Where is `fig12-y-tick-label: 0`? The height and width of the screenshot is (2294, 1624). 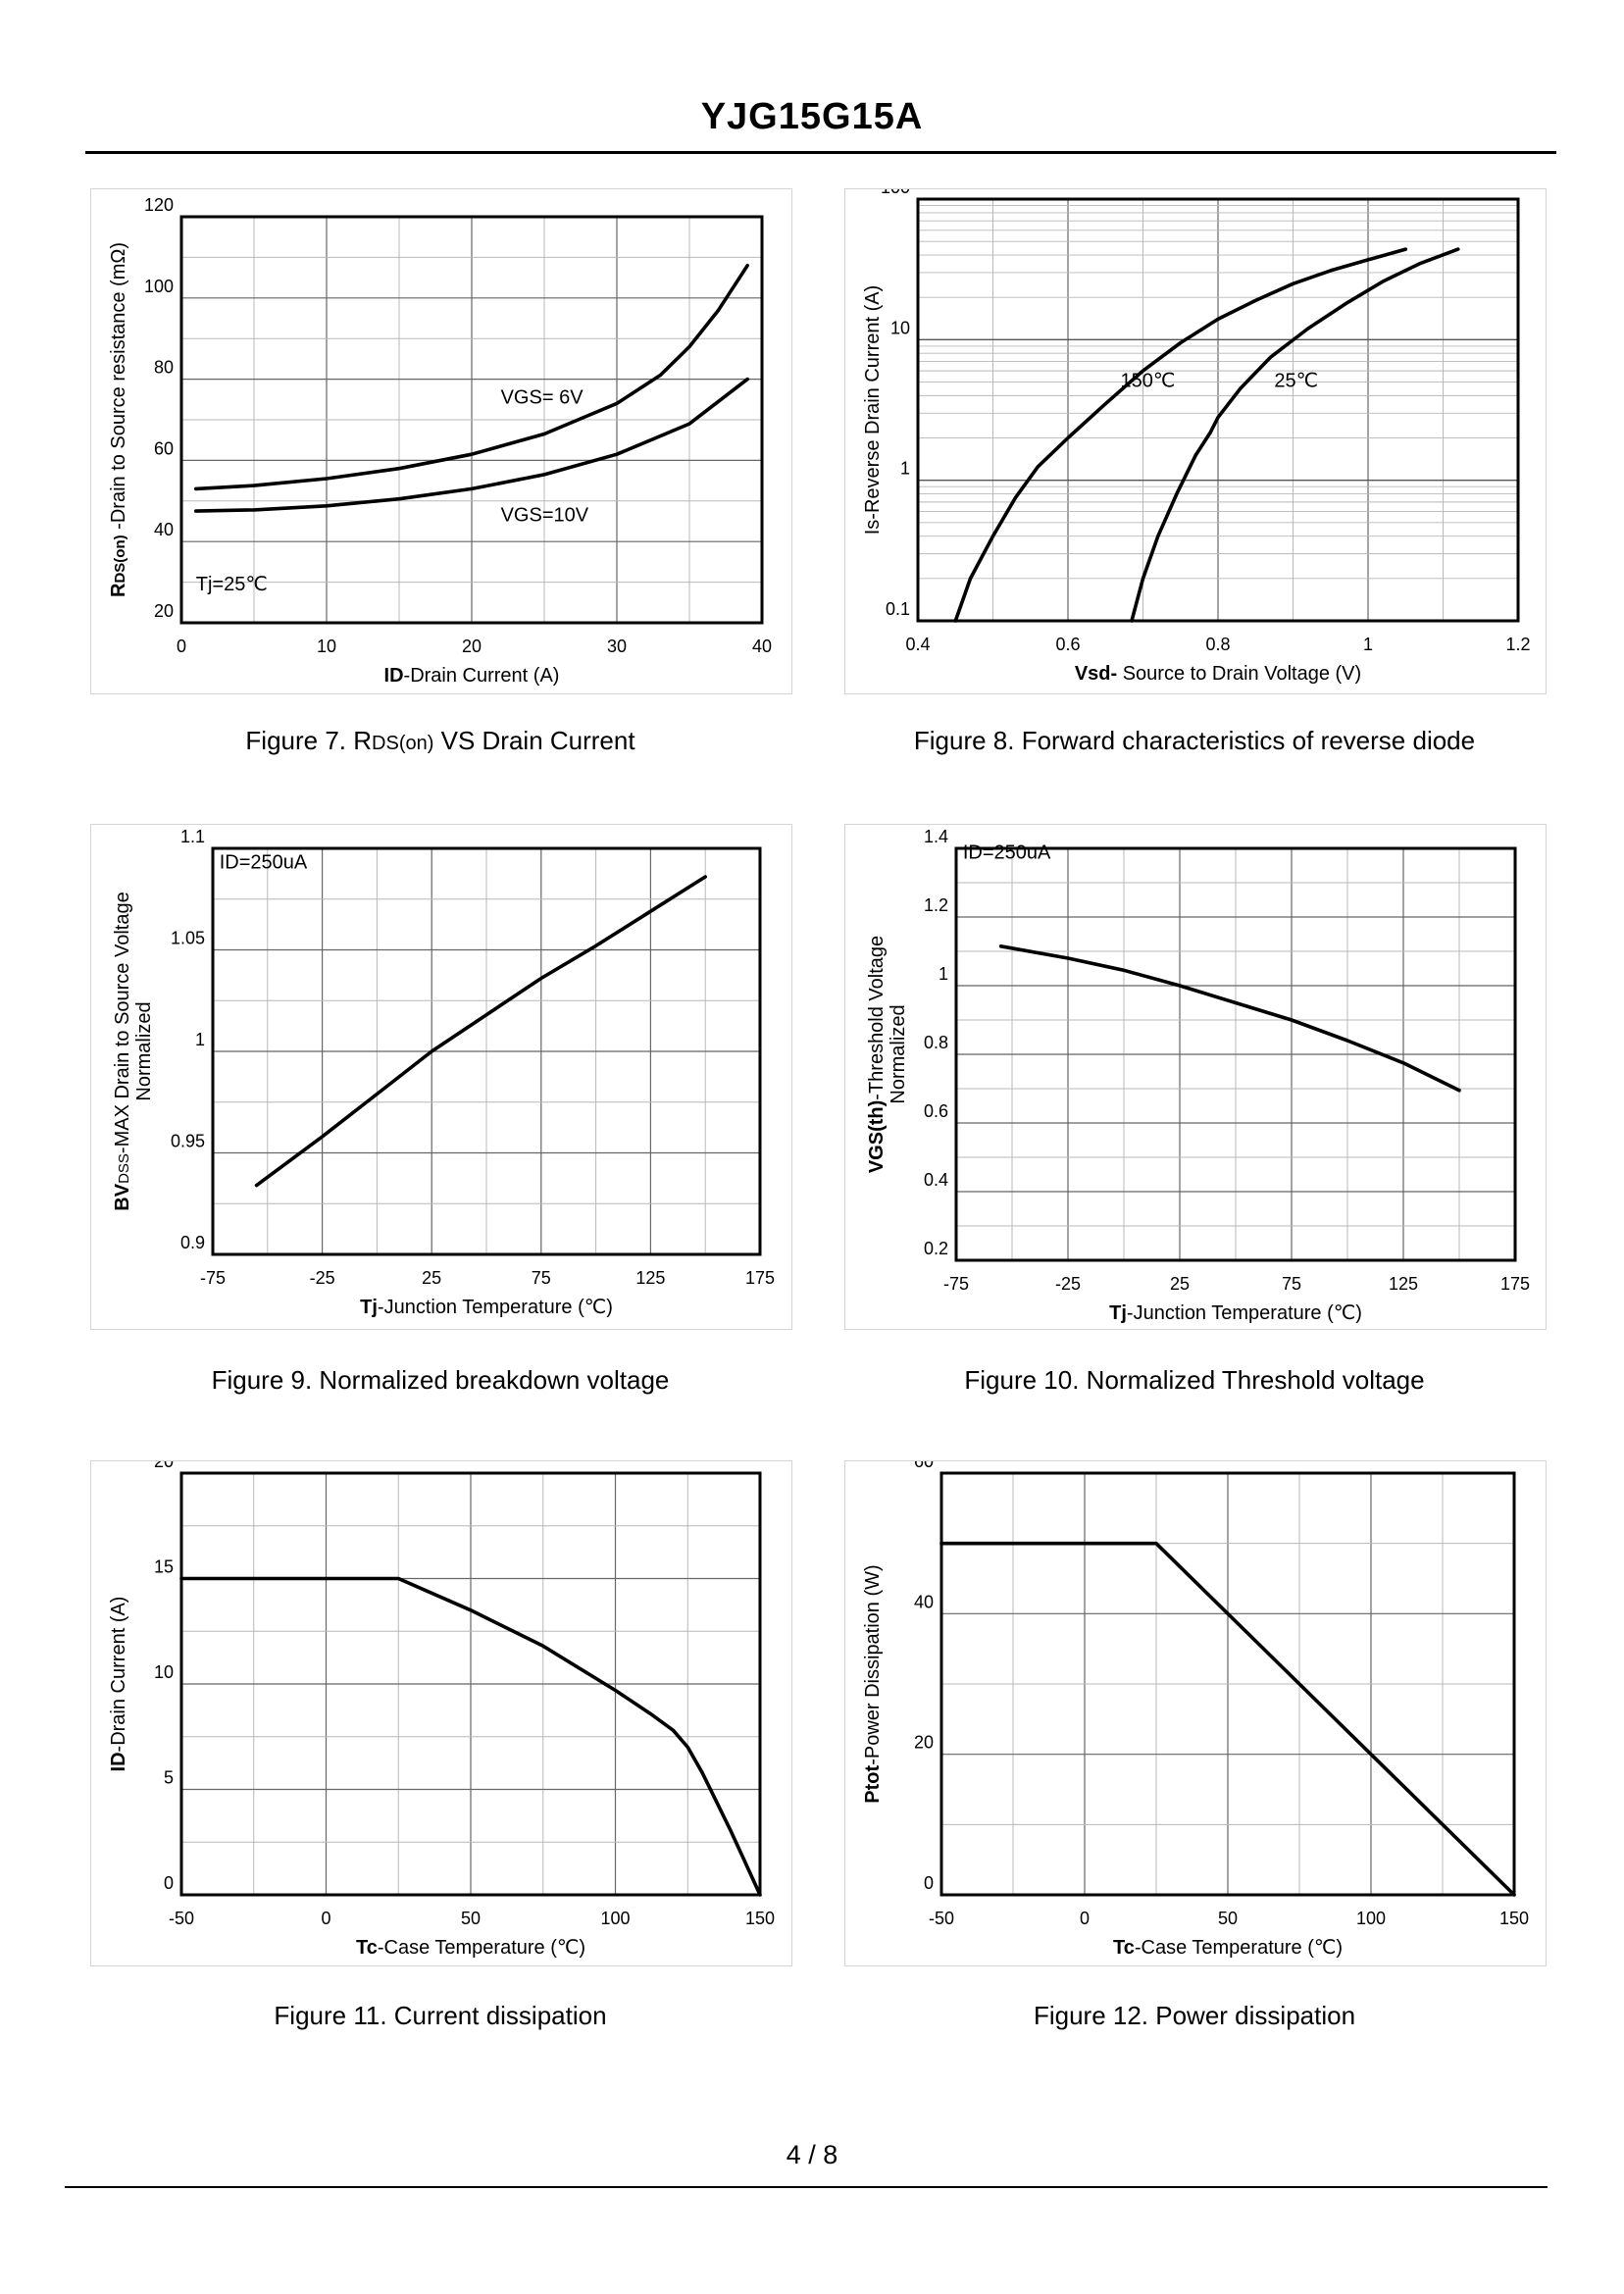 fig12-y-tick-label: 0 is located at coordinates (929, 1883).